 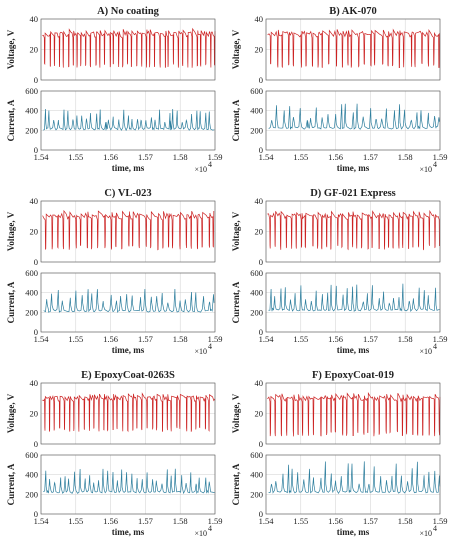 I want to click on chart-title: D) GF-021 Express, so click(x=353, y=193).